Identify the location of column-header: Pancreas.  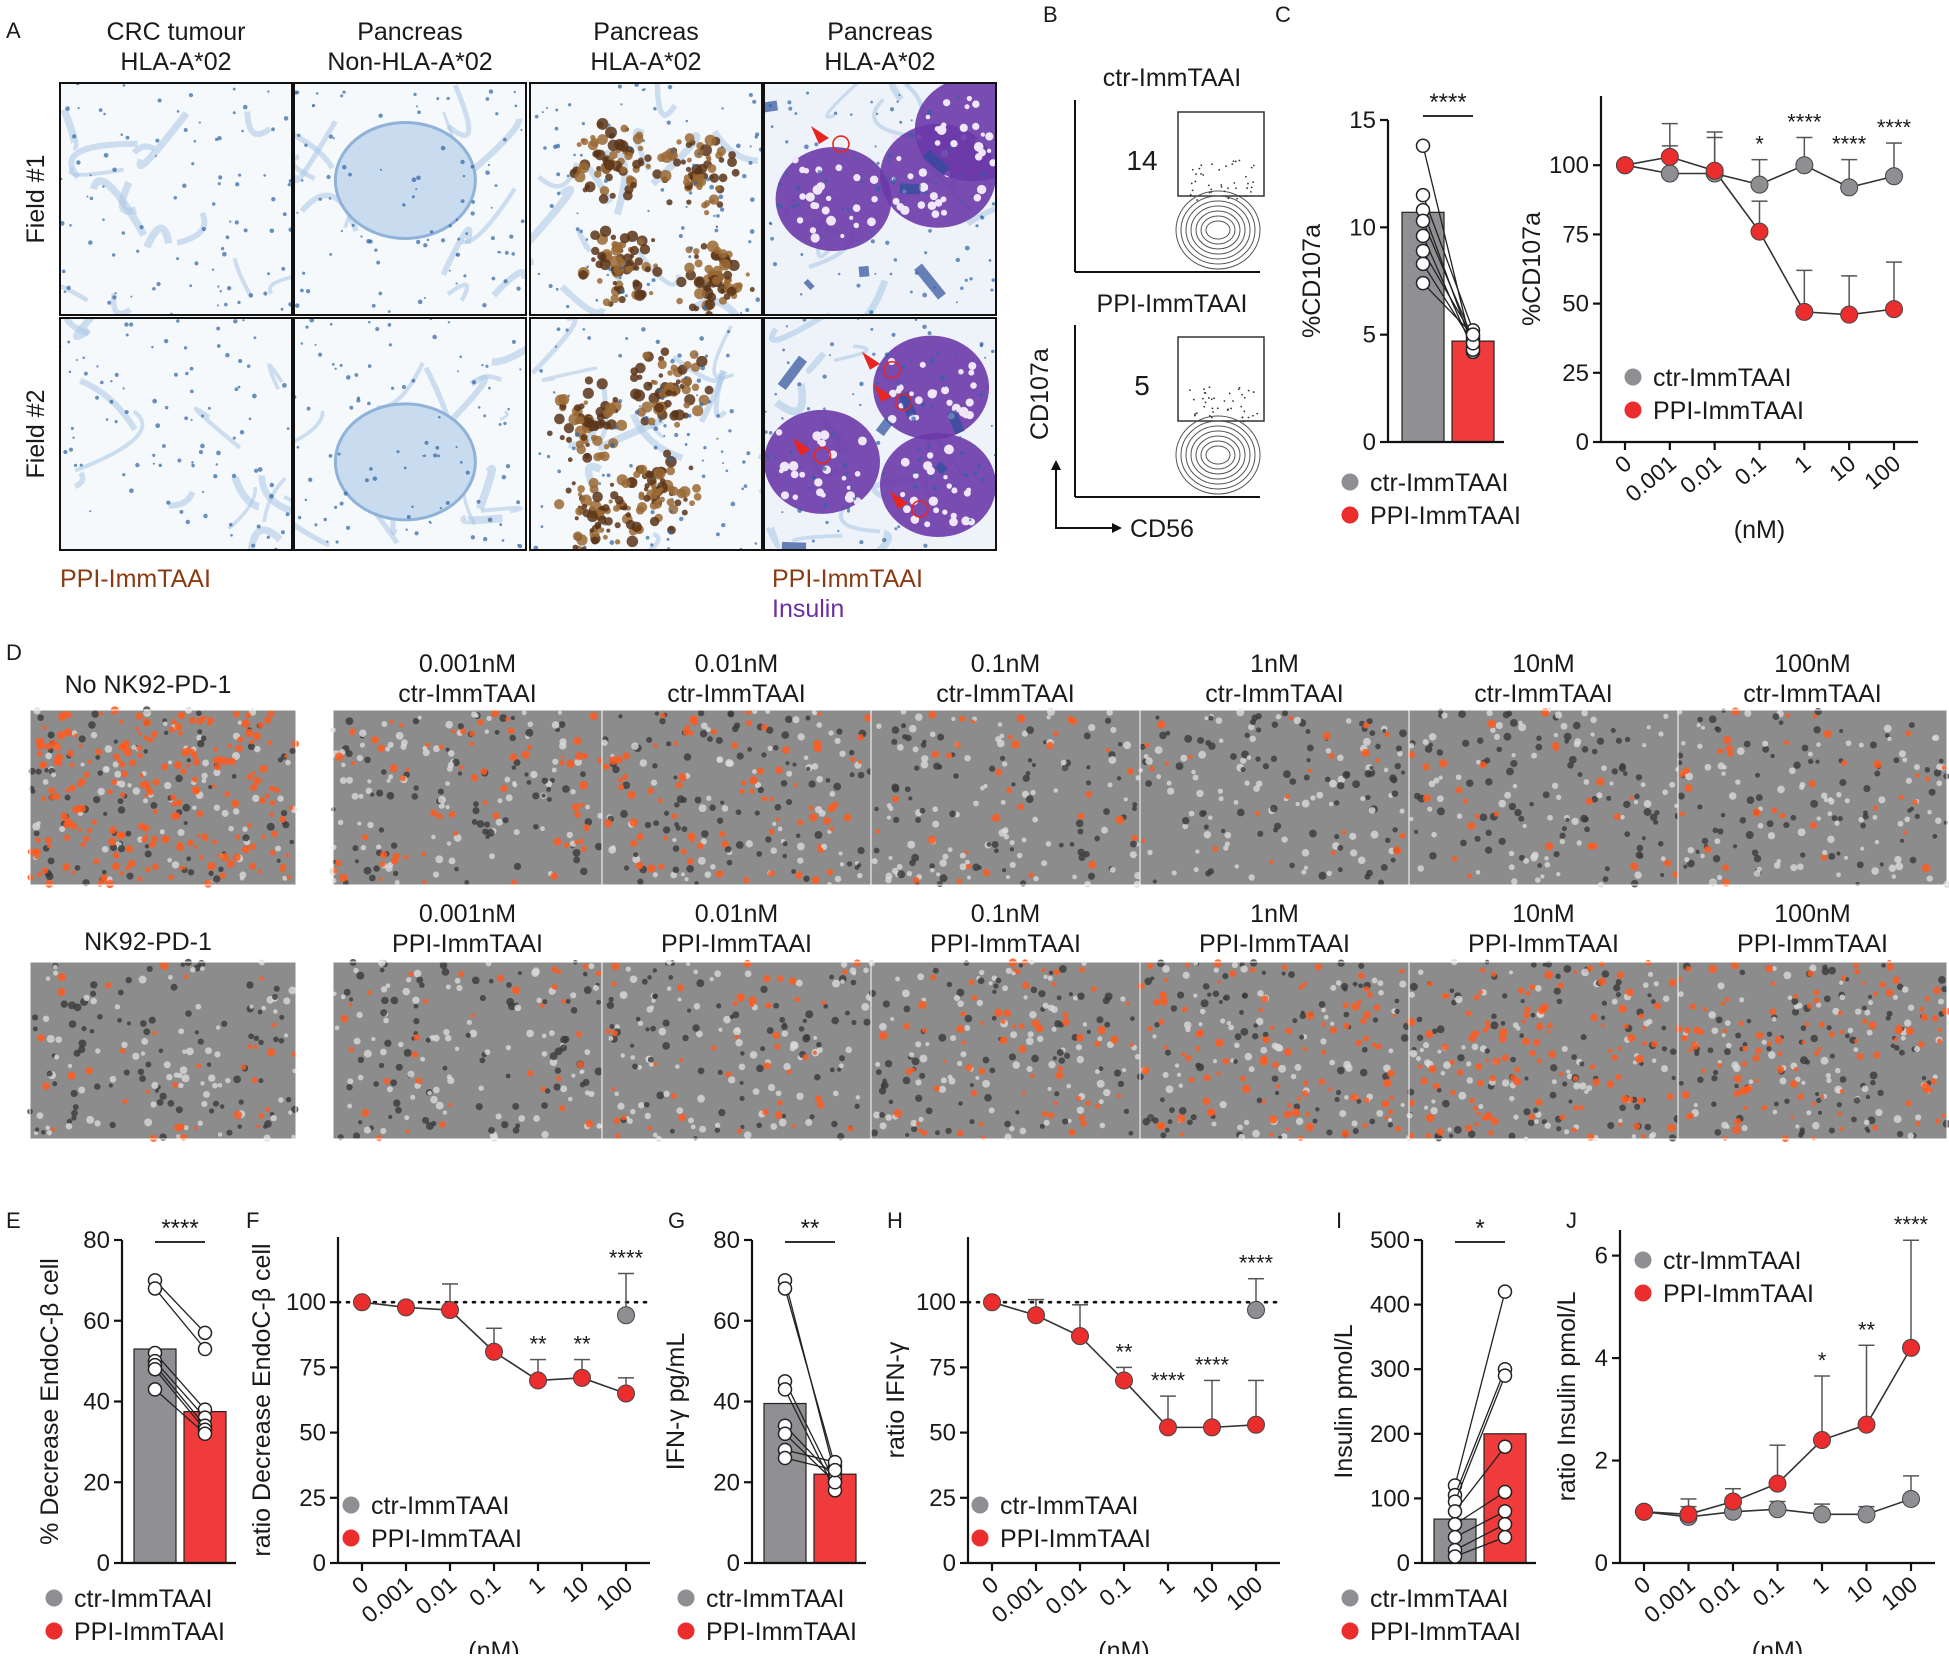
(410, 32).